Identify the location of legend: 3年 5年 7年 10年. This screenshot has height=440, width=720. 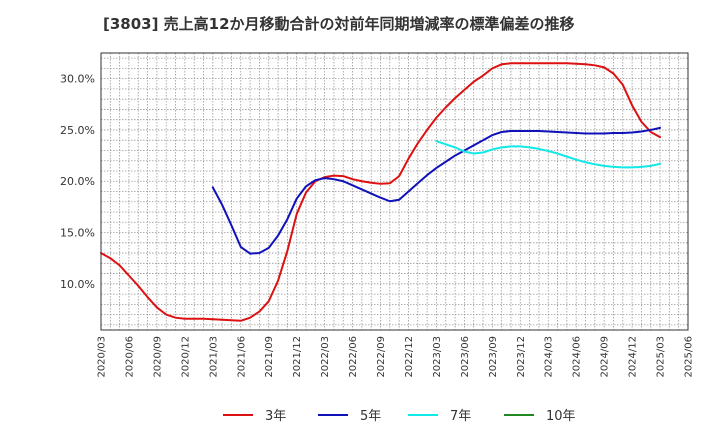
(399, 416).